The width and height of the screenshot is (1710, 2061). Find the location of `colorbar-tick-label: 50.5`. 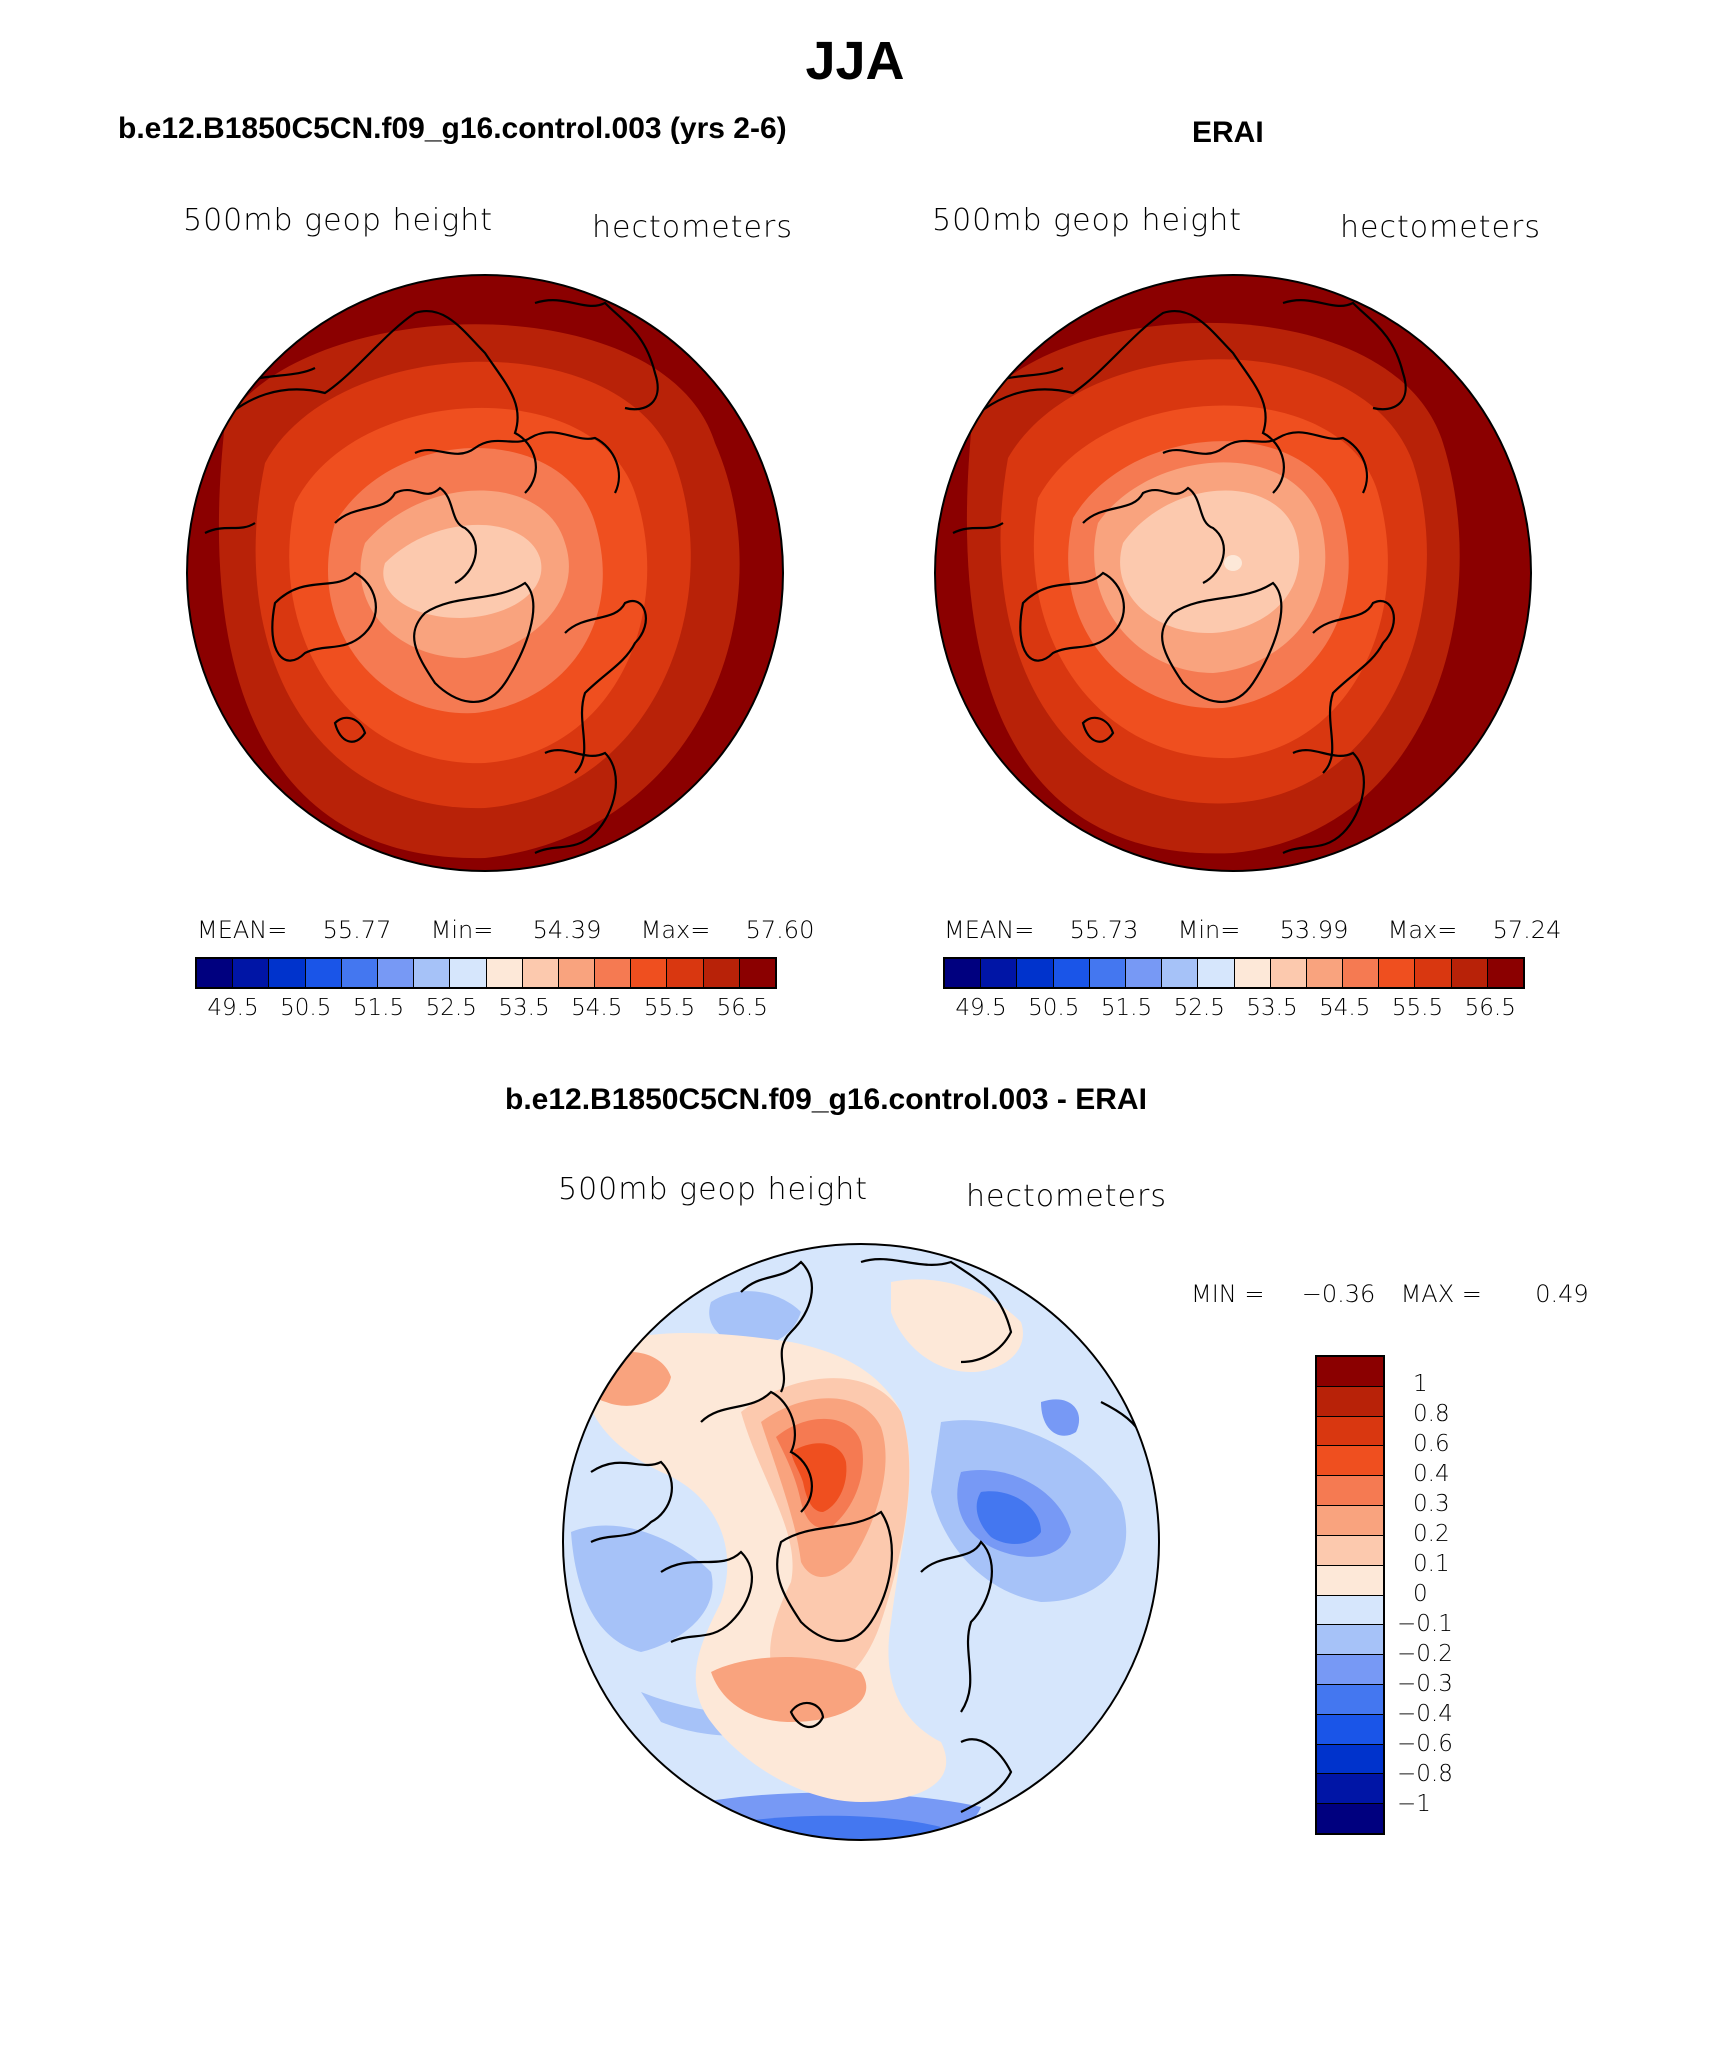

colorbar-tick-label: 50.5 is located at coordinates (306, 1008).